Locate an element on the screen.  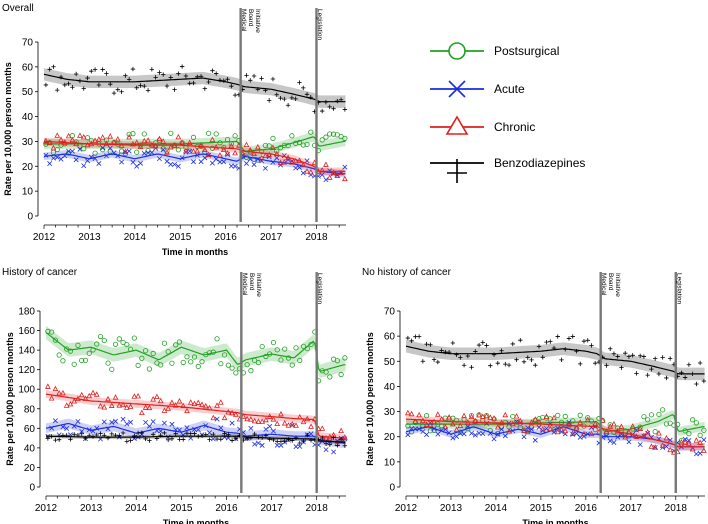
y-tick-label: 20 is located at coordinates (390, 437).